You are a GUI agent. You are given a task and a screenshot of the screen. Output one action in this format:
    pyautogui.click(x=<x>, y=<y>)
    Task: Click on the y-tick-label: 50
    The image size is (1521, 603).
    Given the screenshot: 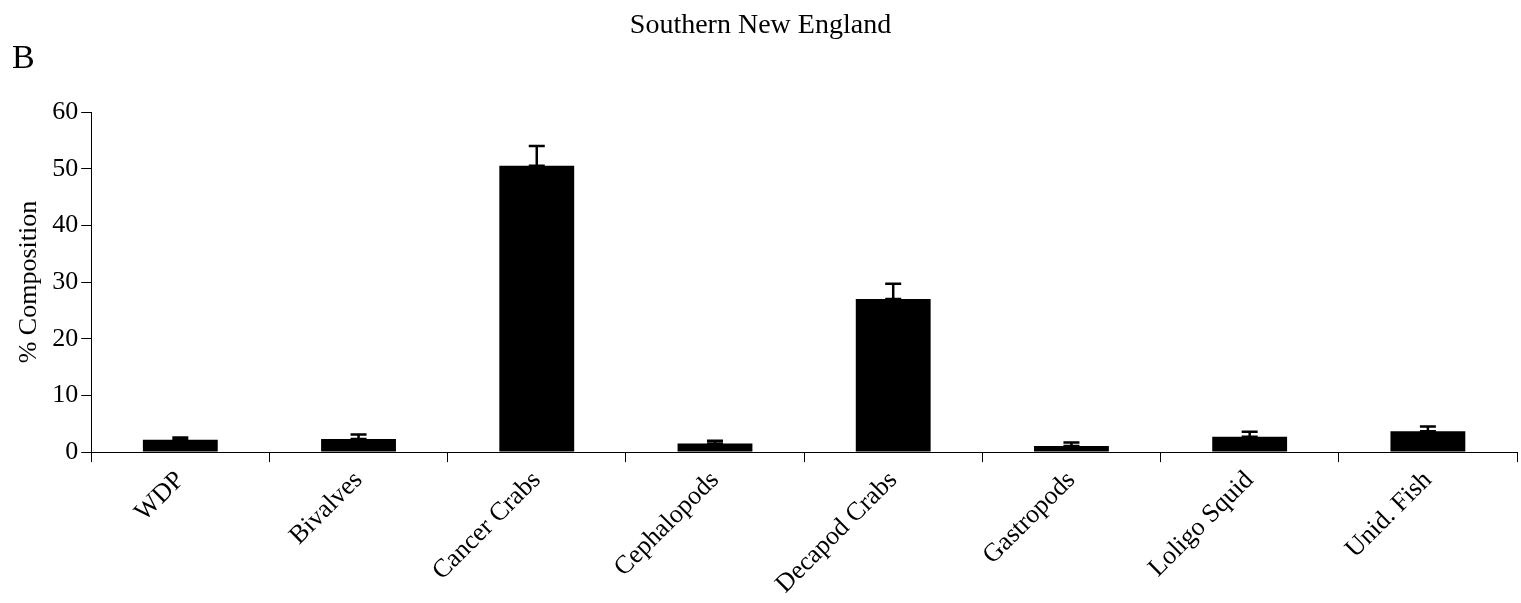 What is the action you would take?
    pyautogui.click(x=65, y=167)
    